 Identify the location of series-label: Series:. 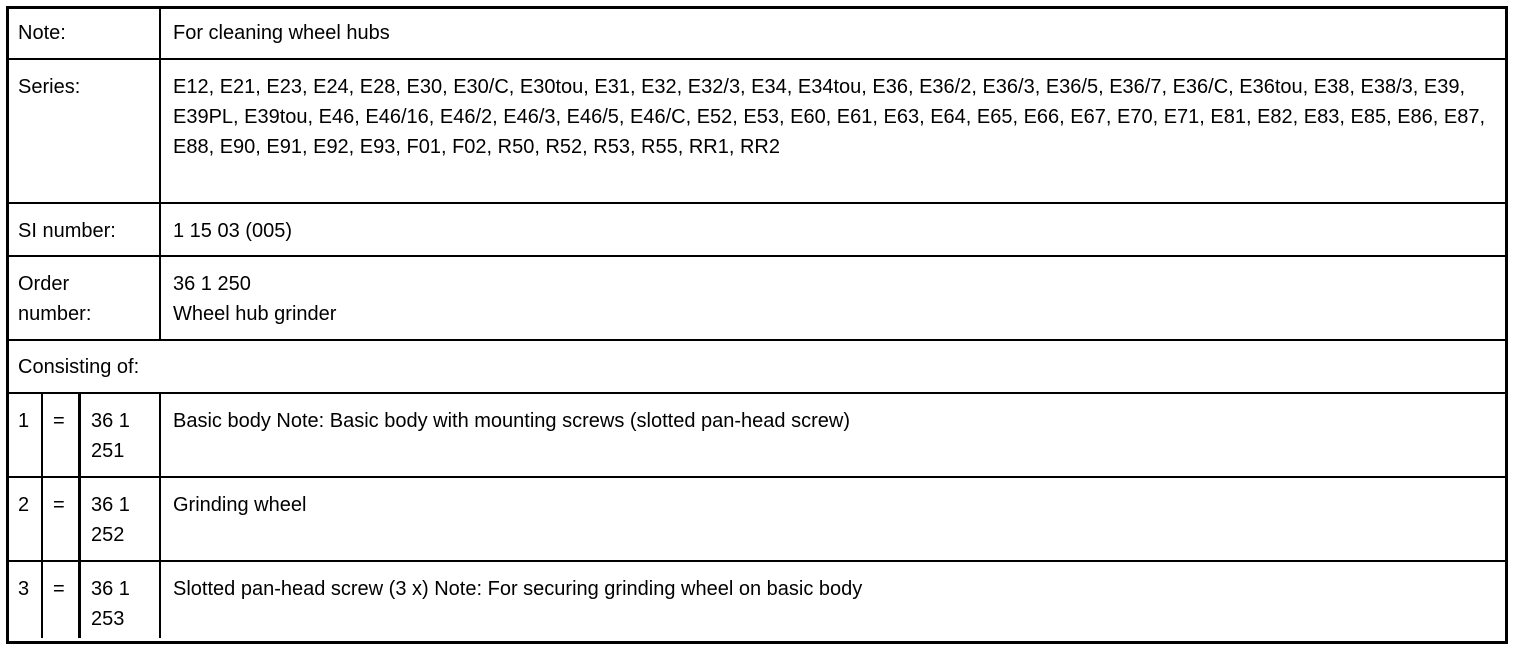
(49, 87).